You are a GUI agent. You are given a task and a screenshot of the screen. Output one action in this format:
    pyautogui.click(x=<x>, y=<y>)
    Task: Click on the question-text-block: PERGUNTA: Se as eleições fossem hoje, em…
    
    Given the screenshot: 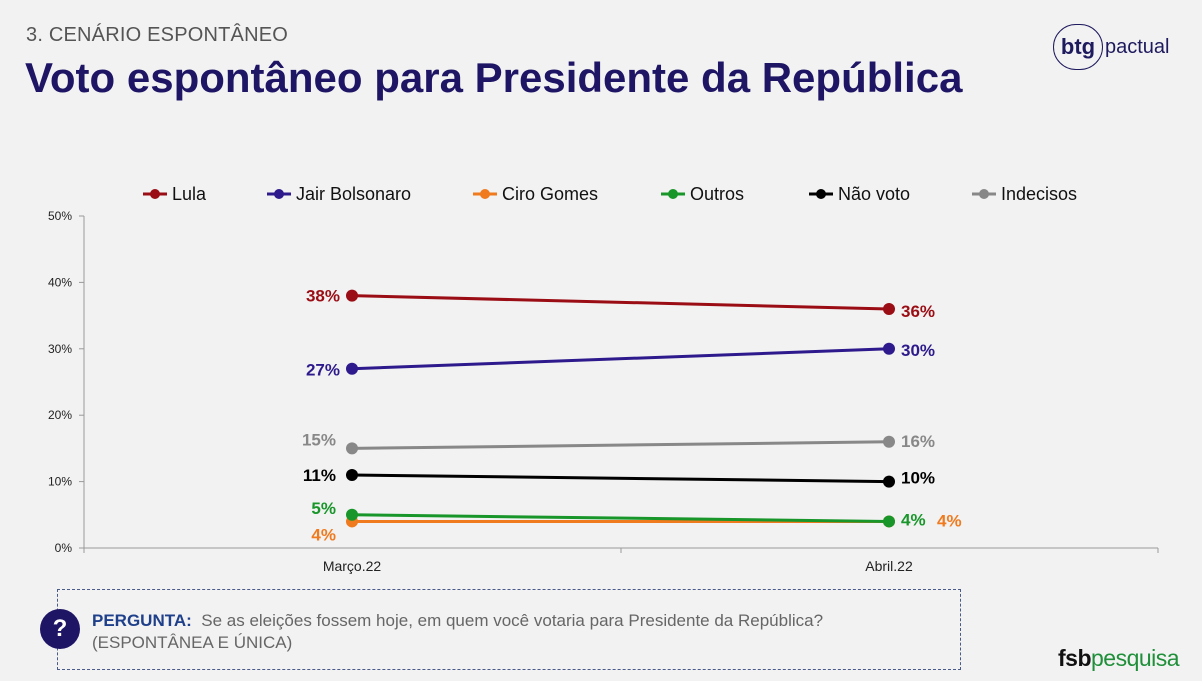 What is the action you would take?
    pyautogui.click(x=502, y=632)
    